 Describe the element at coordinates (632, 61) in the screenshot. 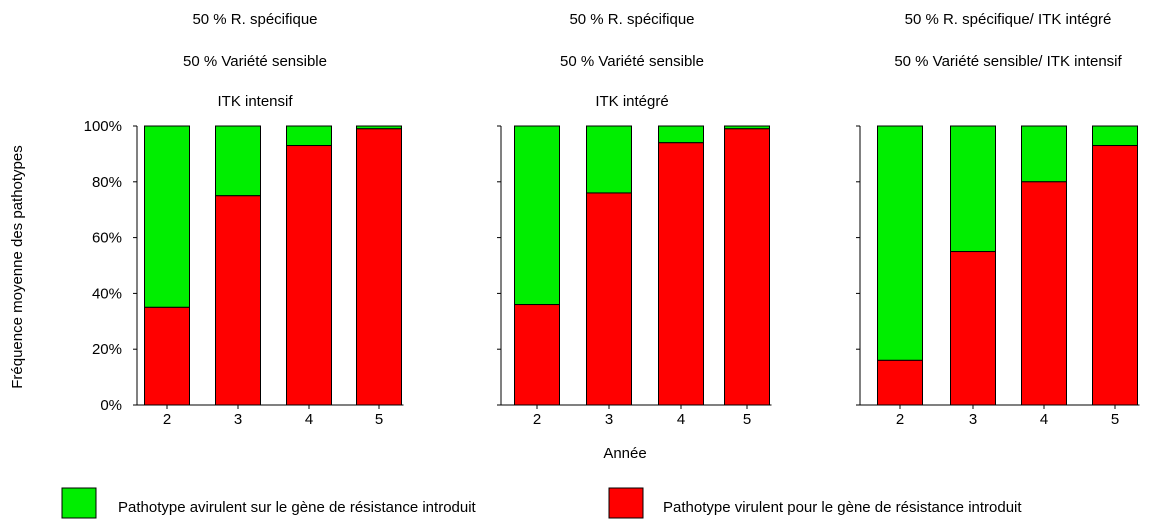

I see `panel-2-title-line-2: 50 % Variété sensible` at that location.